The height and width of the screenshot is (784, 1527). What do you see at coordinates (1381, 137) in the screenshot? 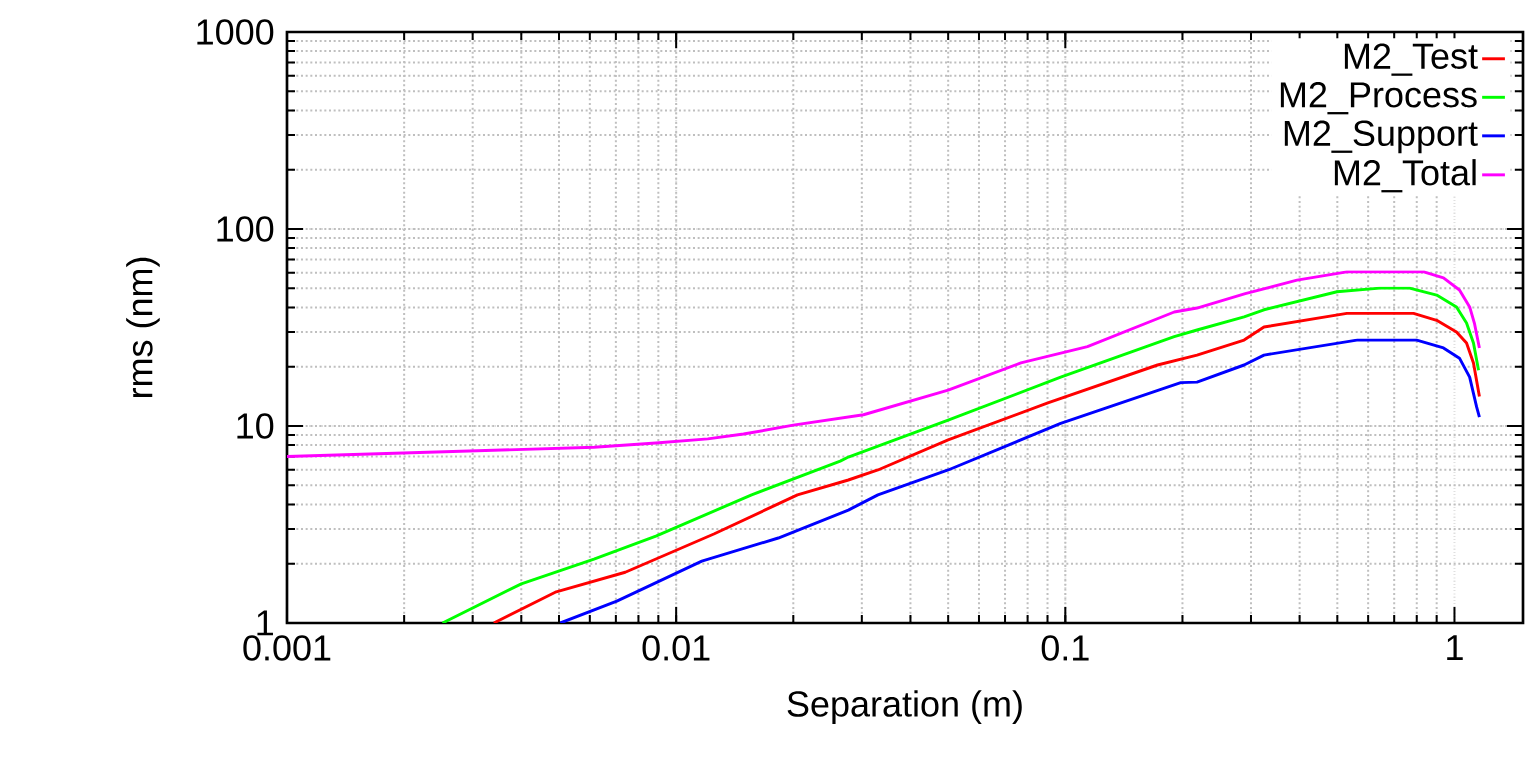
I see `legend-label: M2_Support` at bounding box center [1381, 137].